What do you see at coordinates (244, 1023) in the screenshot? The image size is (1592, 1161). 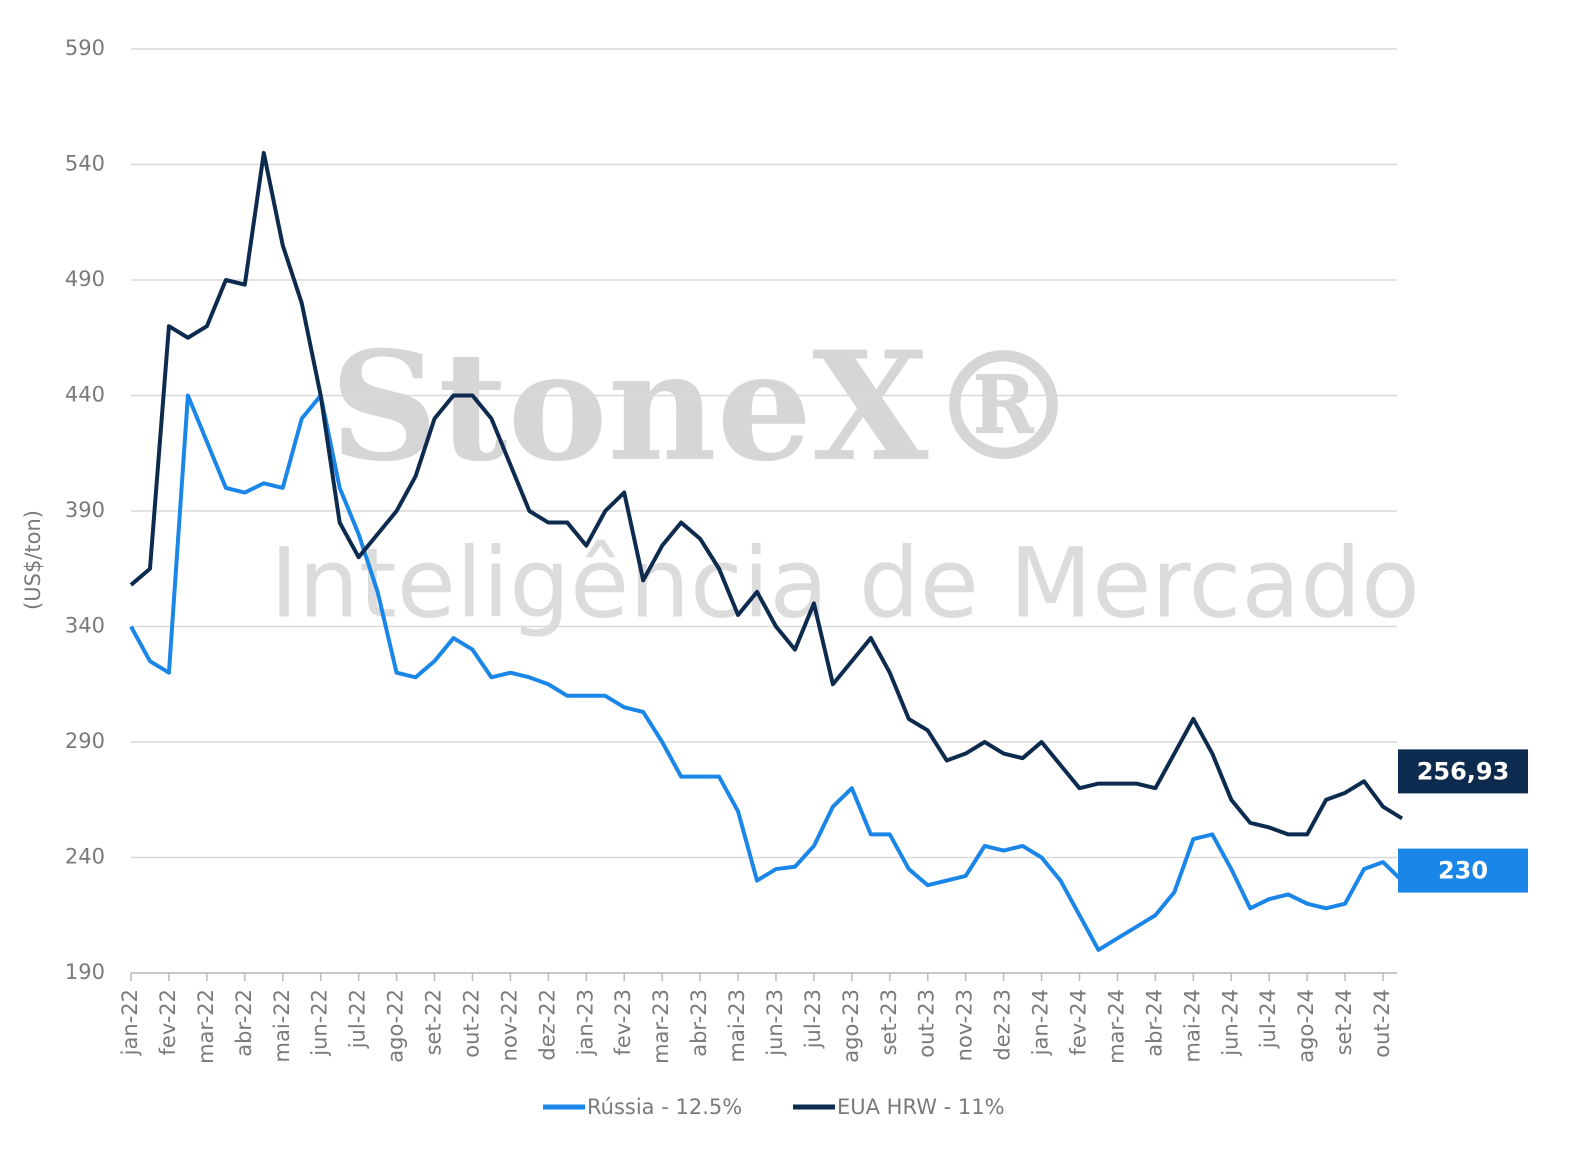 I see `x-tick-label: abr-22` at bounding box center [244, 1023].